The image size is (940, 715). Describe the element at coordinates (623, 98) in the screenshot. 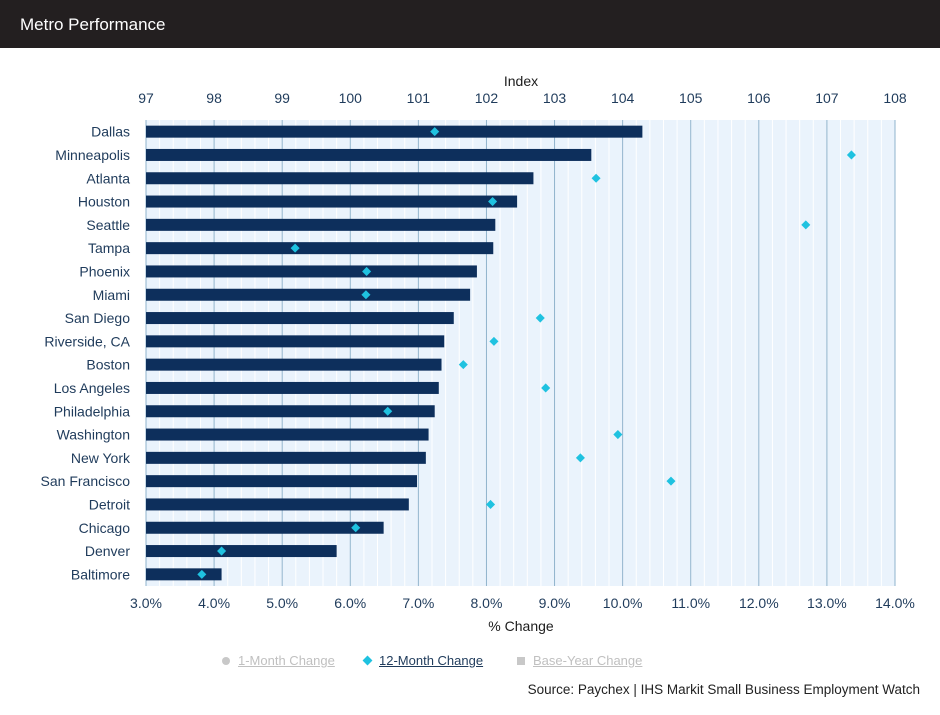

I see `index-tick-label: 104` at that location.